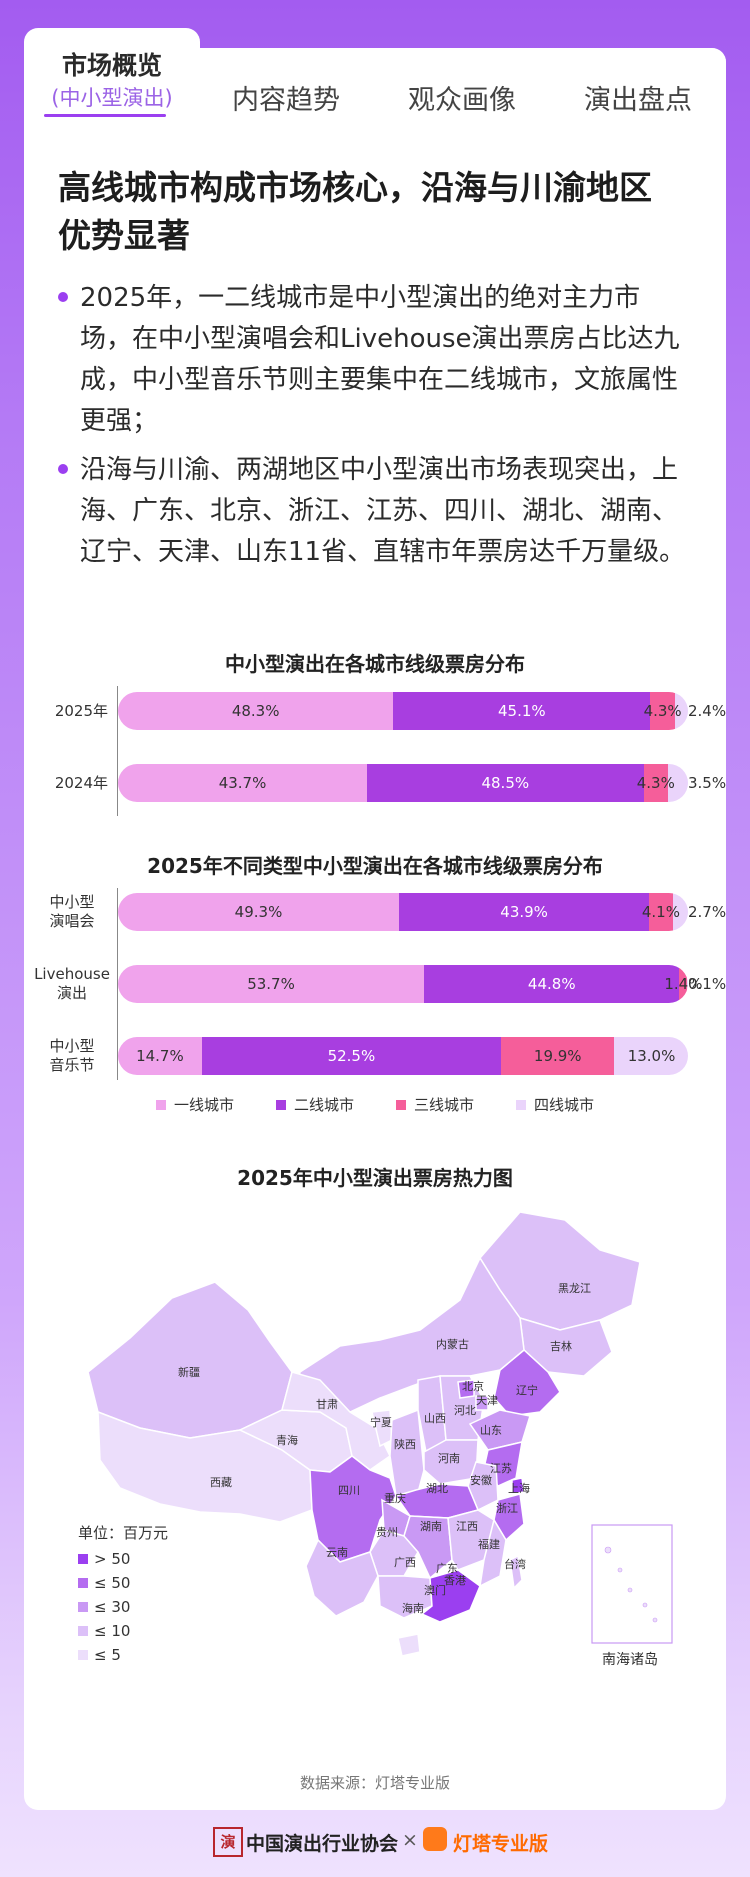  I want to click on label-hainan: 海南, so click(413, 1608).